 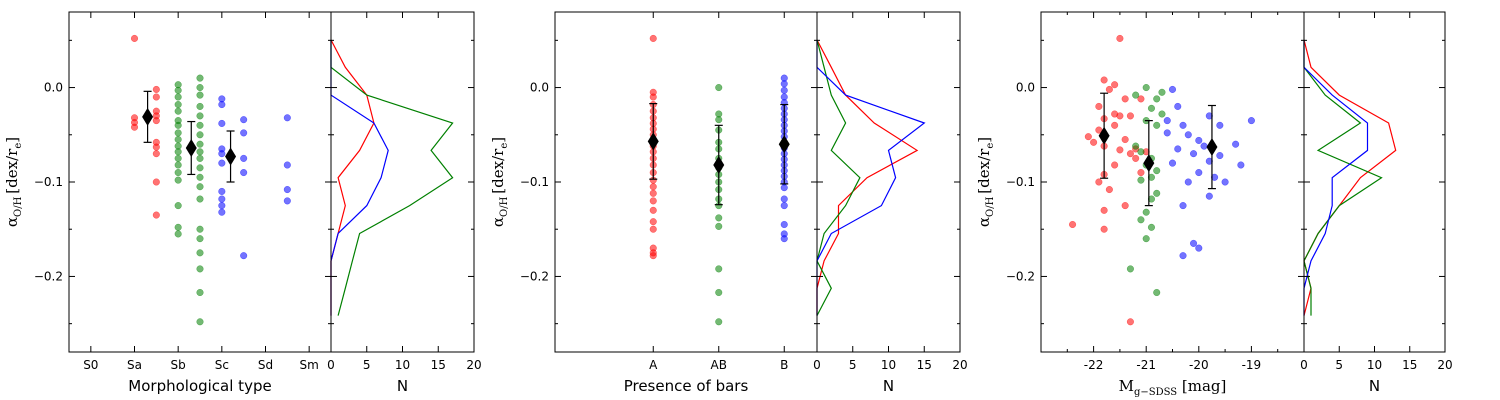 What do you see at coordinates (817, 365) in the screenshot?
I see `hist-x-tick-label: 0` at bounding box center [817, 365].